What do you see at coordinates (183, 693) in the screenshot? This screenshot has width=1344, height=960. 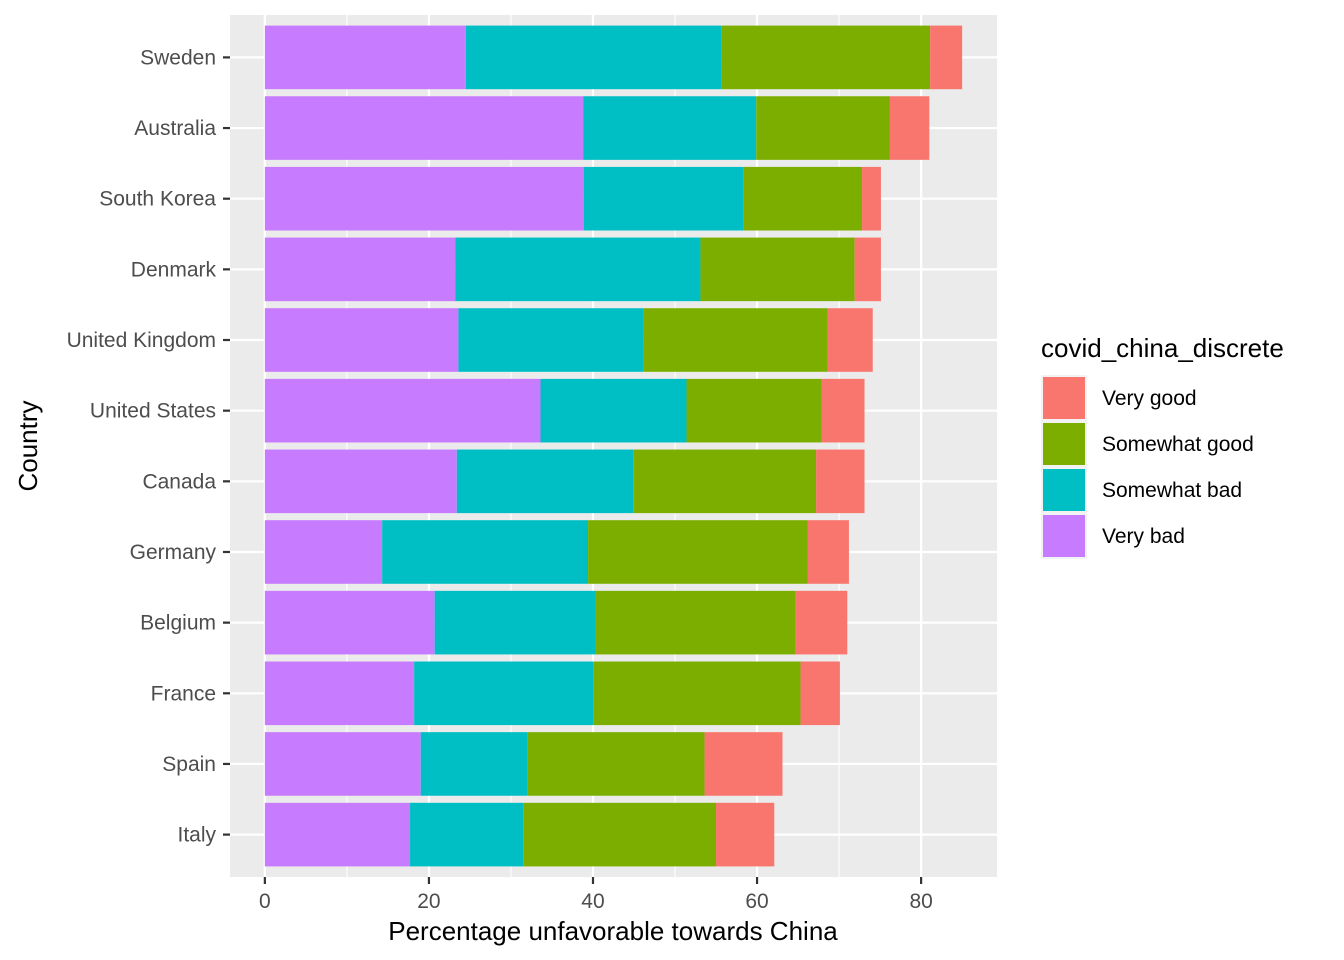 I see `y-tick-label: France` at bounding box center [183, 693].